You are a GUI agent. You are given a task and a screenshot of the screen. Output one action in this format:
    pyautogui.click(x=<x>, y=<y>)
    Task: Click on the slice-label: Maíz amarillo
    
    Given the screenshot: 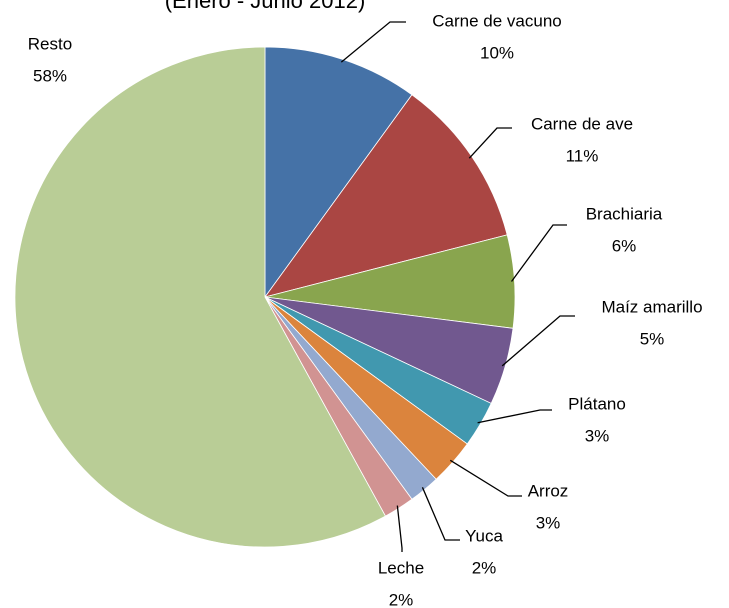 What is the action you would take?
    pyautogui.click(x=651, y=306)
    